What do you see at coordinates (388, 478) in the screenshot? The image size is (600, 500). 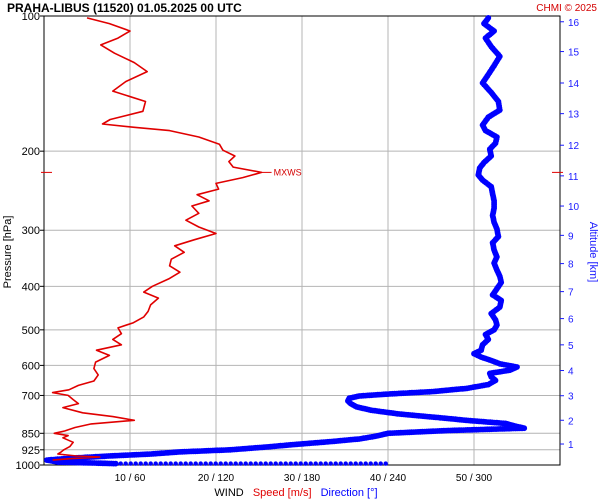 I see `wind-tick-label: 40 / 240` at bounding box center [388, 478].